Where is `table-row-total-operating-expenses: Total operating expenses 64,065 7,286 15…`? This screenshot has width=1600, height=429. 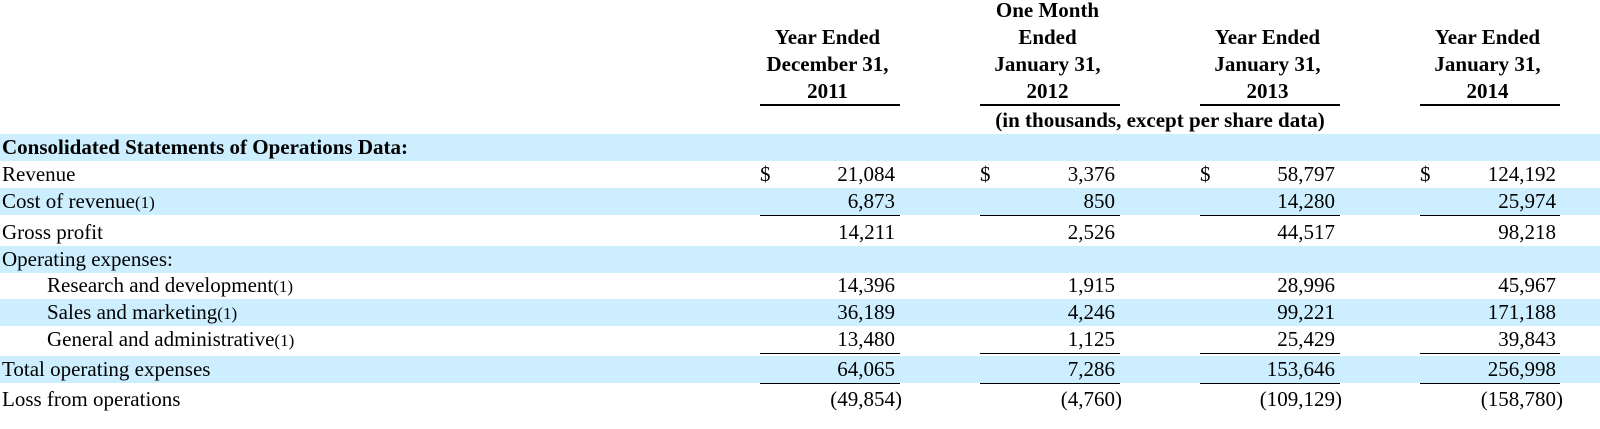
table-row-total-operating-expenses: Total operating expenses 64,065 7,286 15… is located at coordinates (800, 369).